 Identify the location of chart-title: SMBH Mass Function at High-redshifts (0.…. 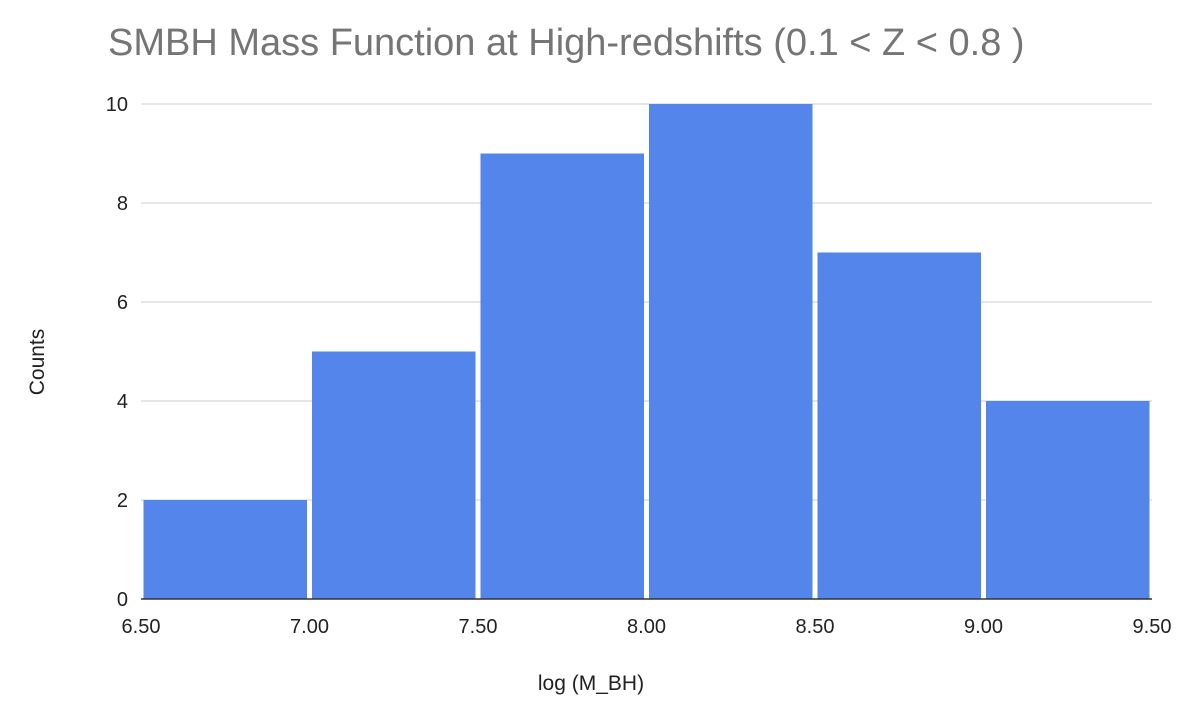
(566, 43).